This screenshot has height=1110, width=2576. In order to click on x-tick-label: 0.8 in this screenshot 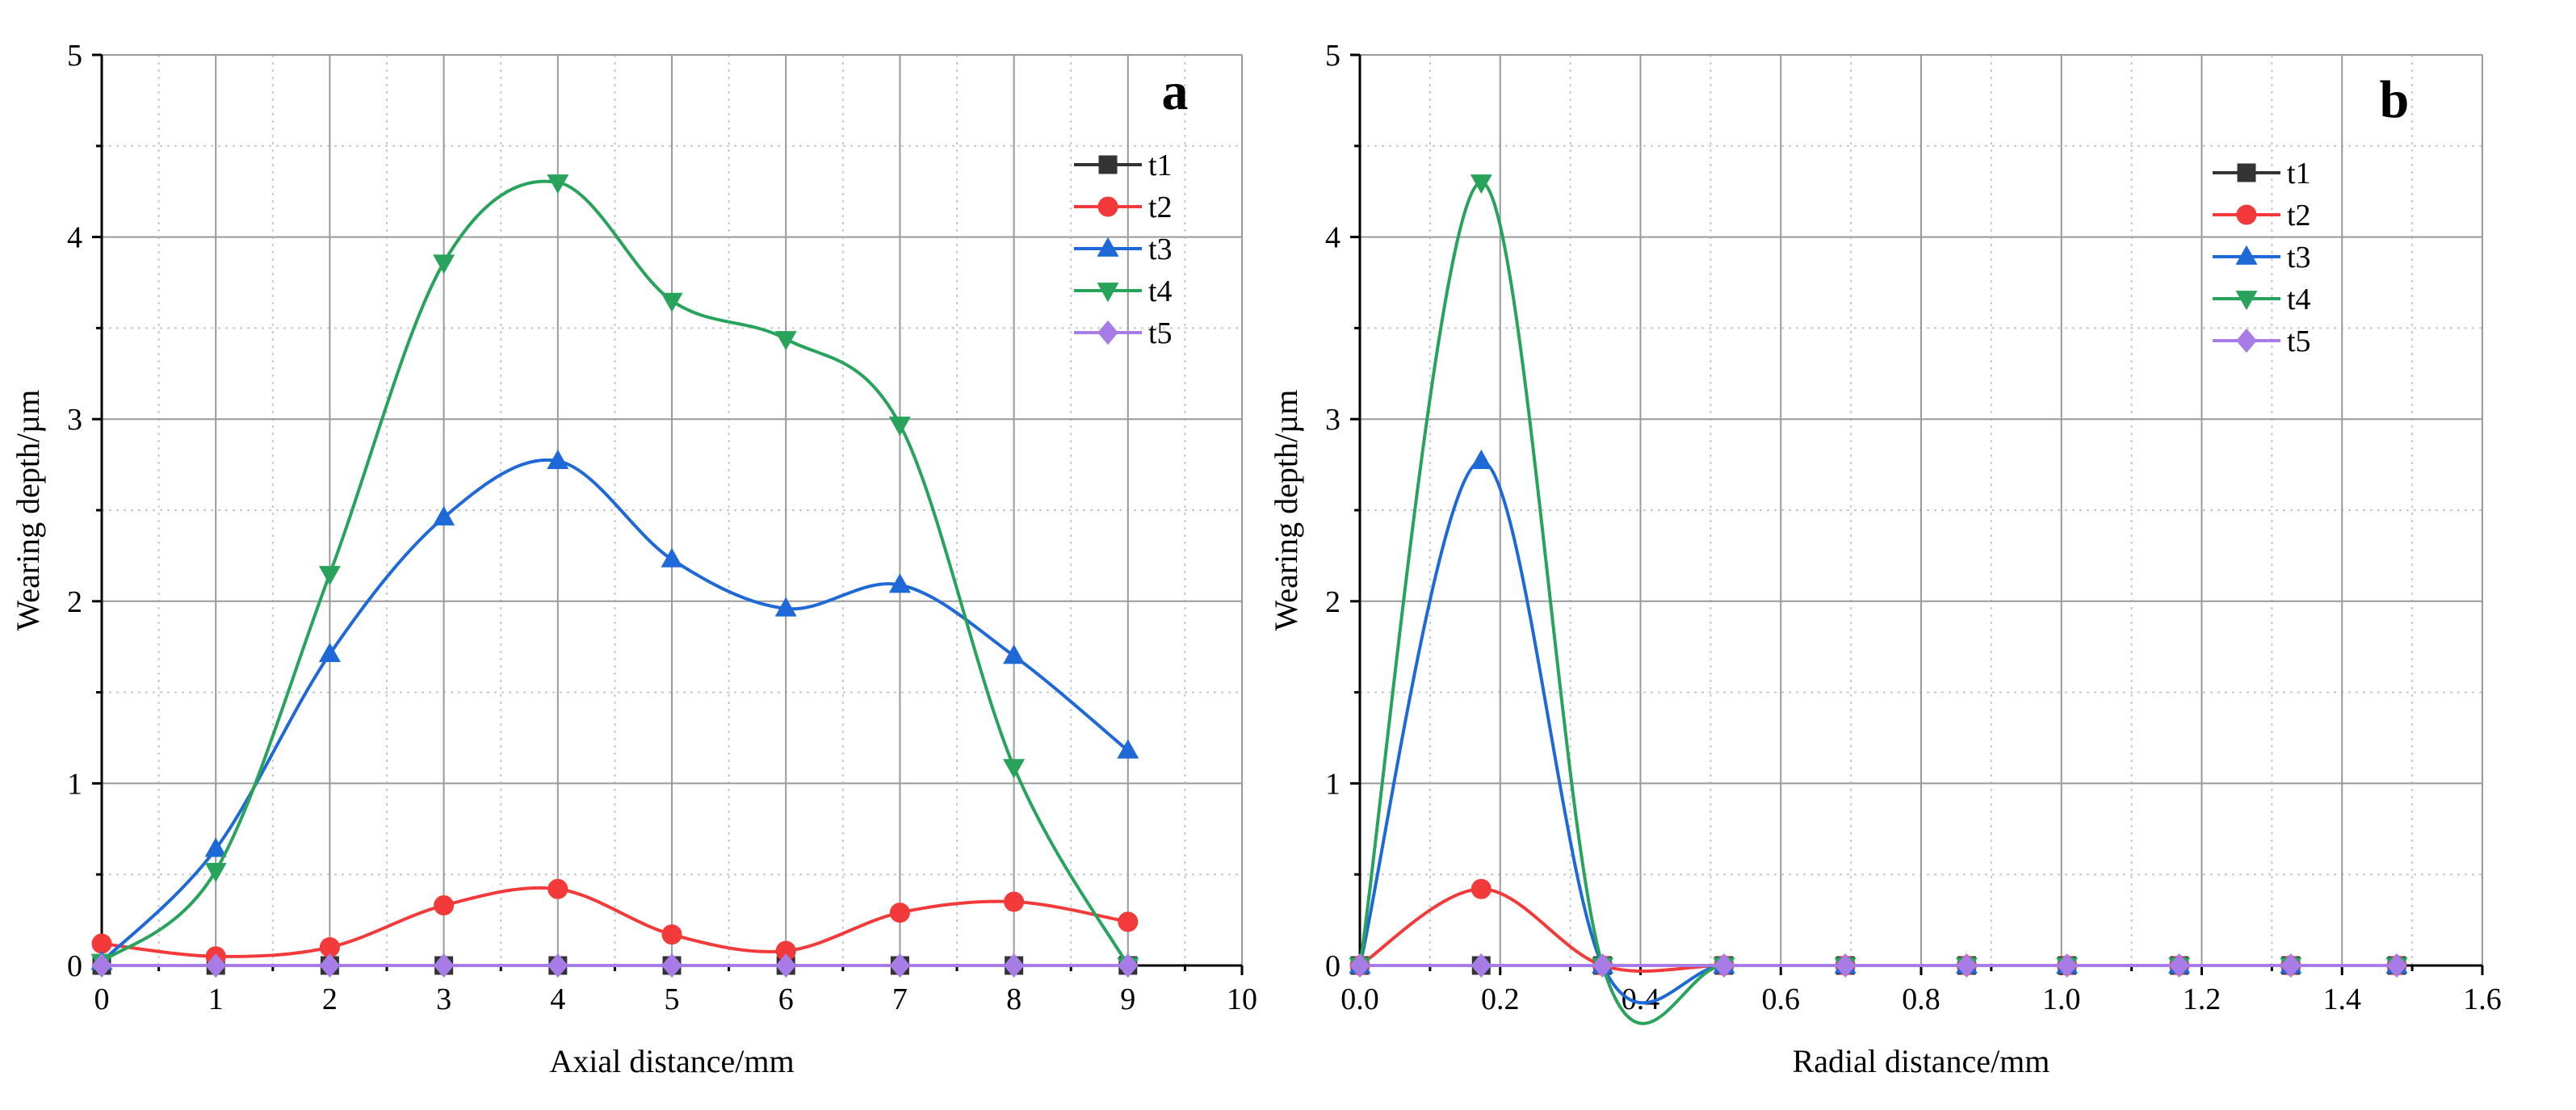, I will do `click(1921, 999)`.